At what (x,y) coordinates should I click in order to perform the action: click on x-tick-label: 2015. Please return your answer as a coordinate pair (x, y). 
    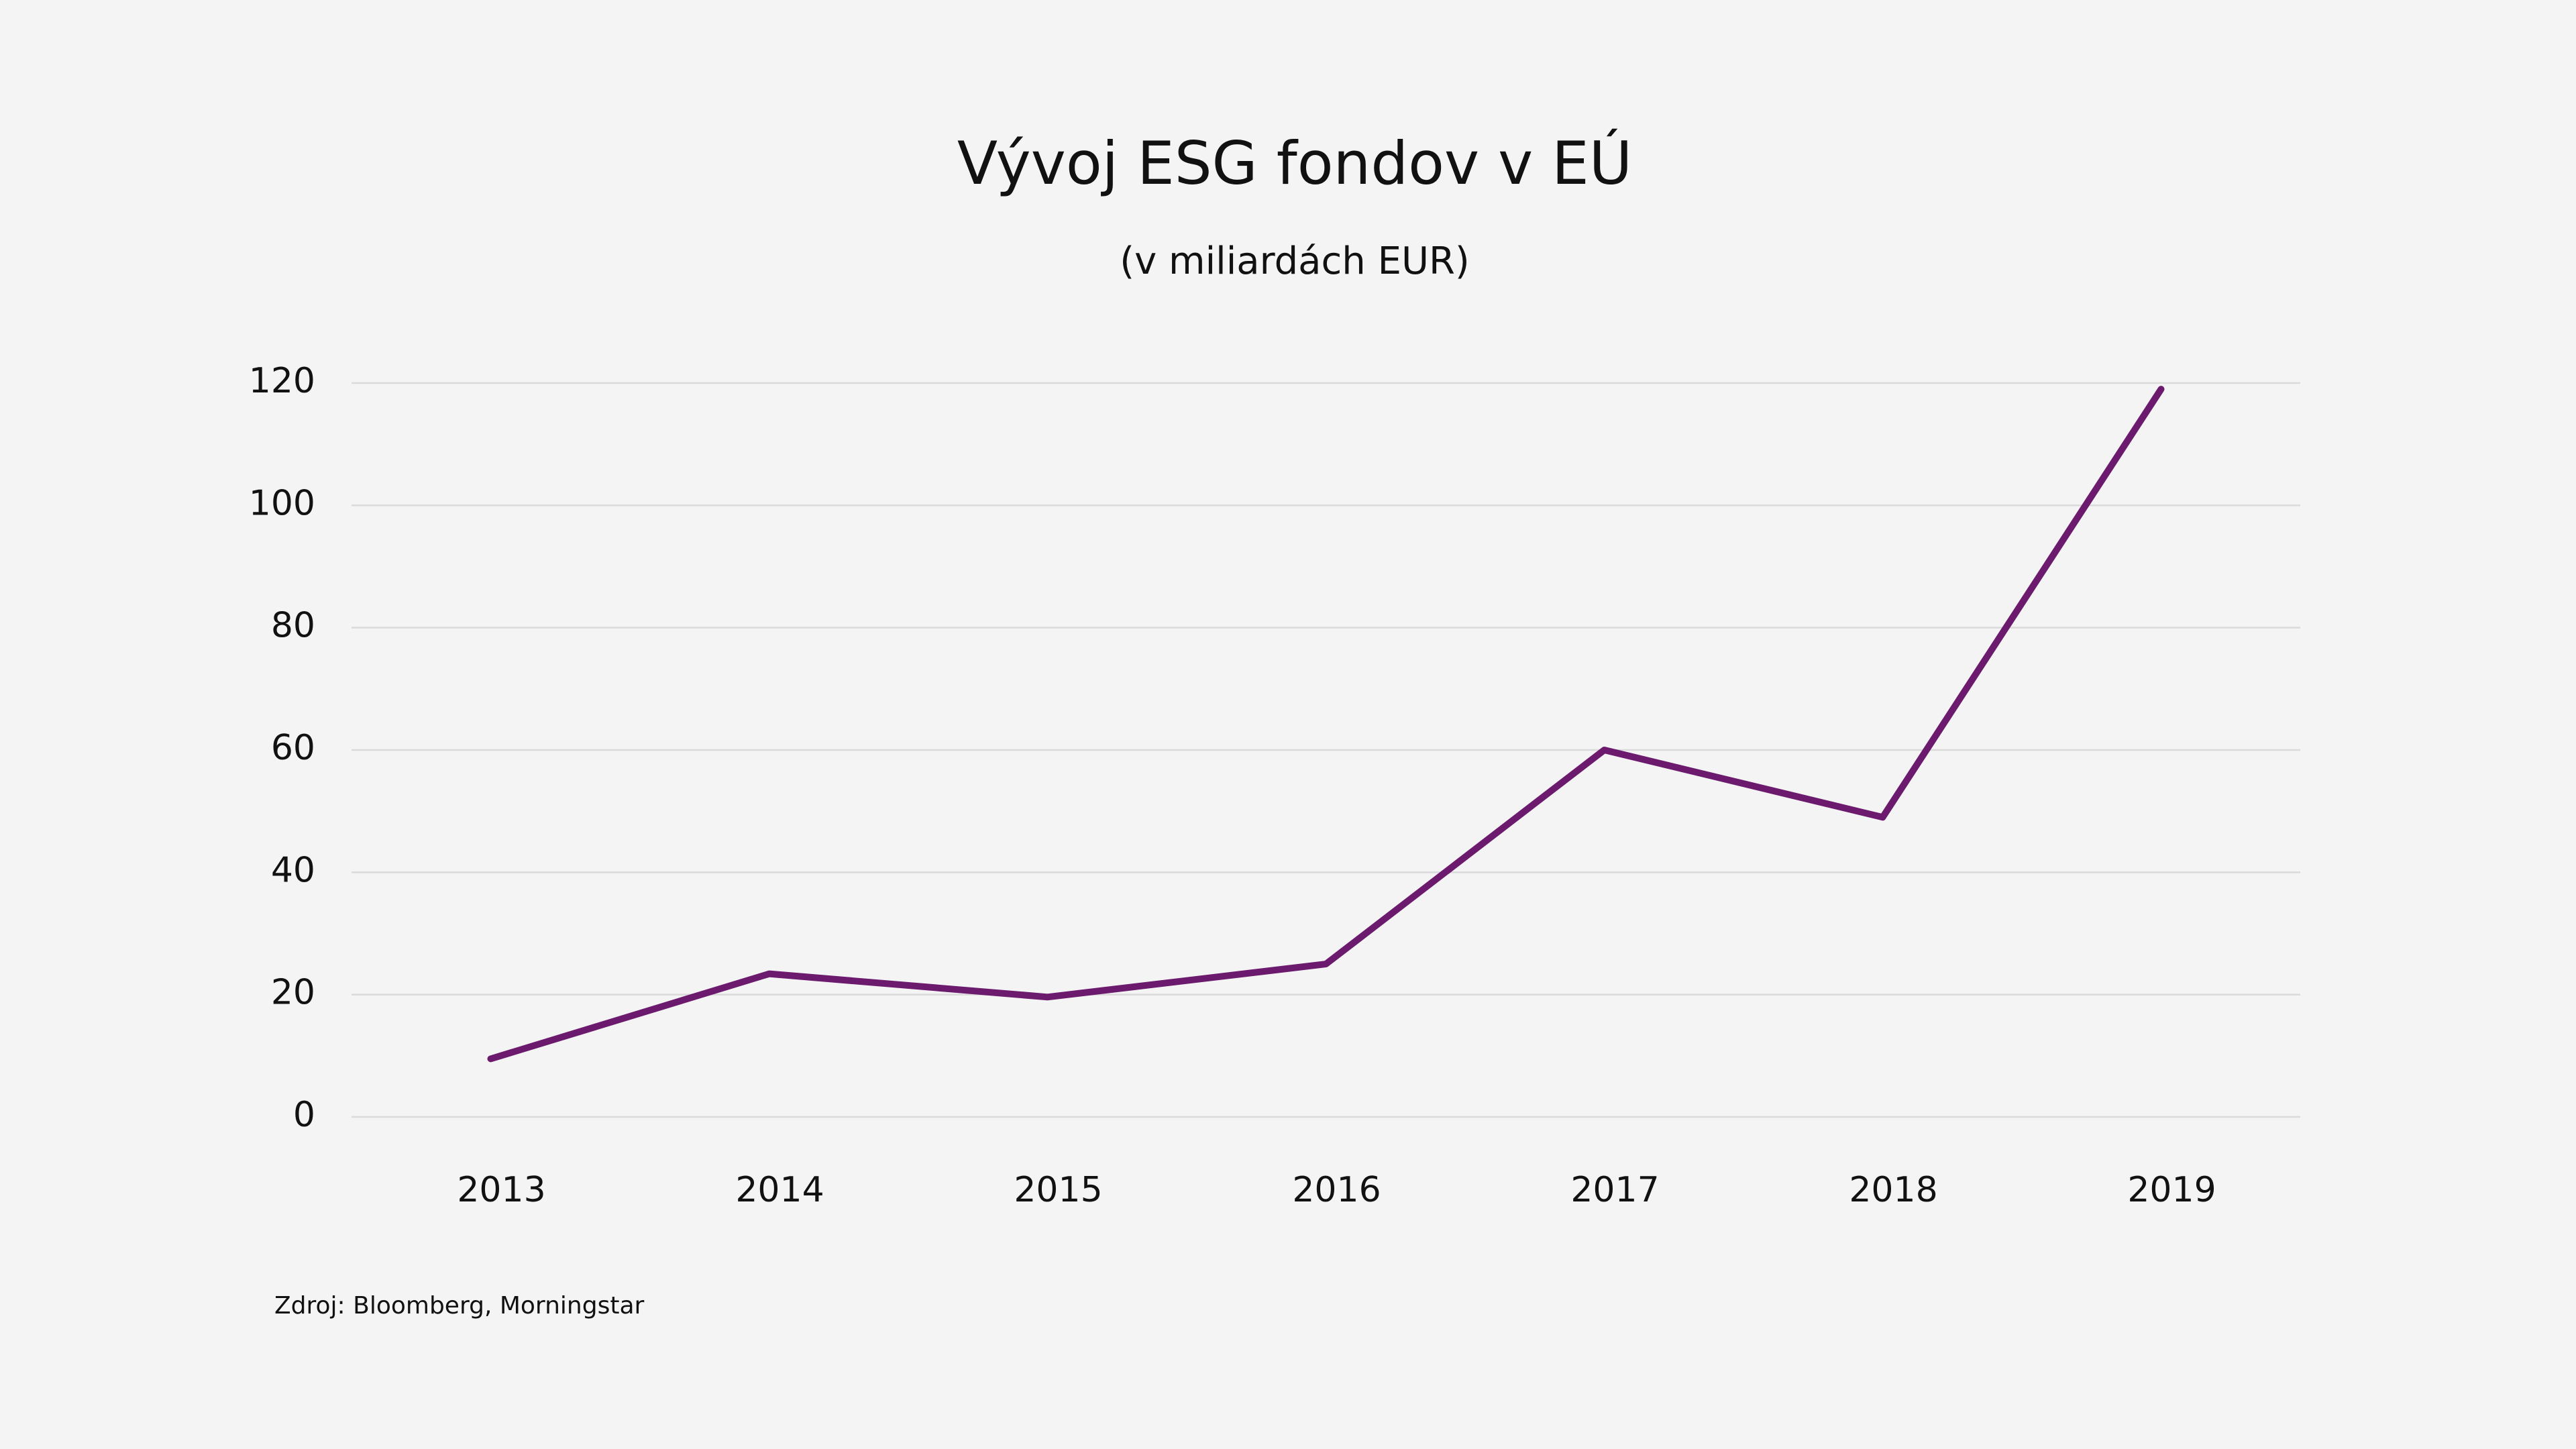
    Looking at the image, I should click on (1058, 1190).